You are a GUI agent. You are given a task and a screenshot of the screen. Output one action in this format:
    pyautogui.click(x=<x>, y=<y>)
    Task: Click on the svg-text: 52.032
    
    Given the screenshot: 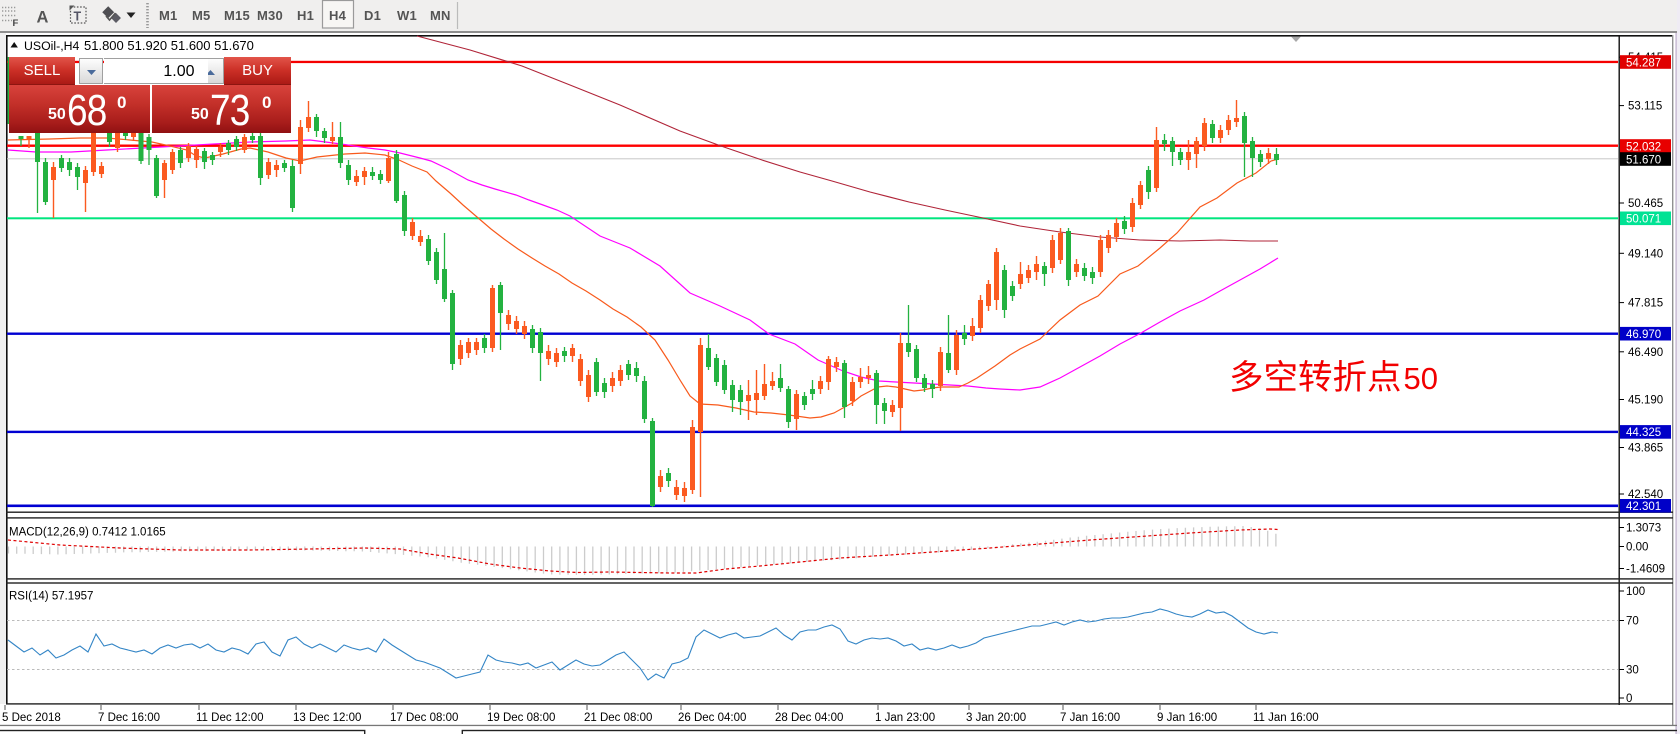 What is the action you would take?
    pyautogui.click(x=1643, y=147)
    